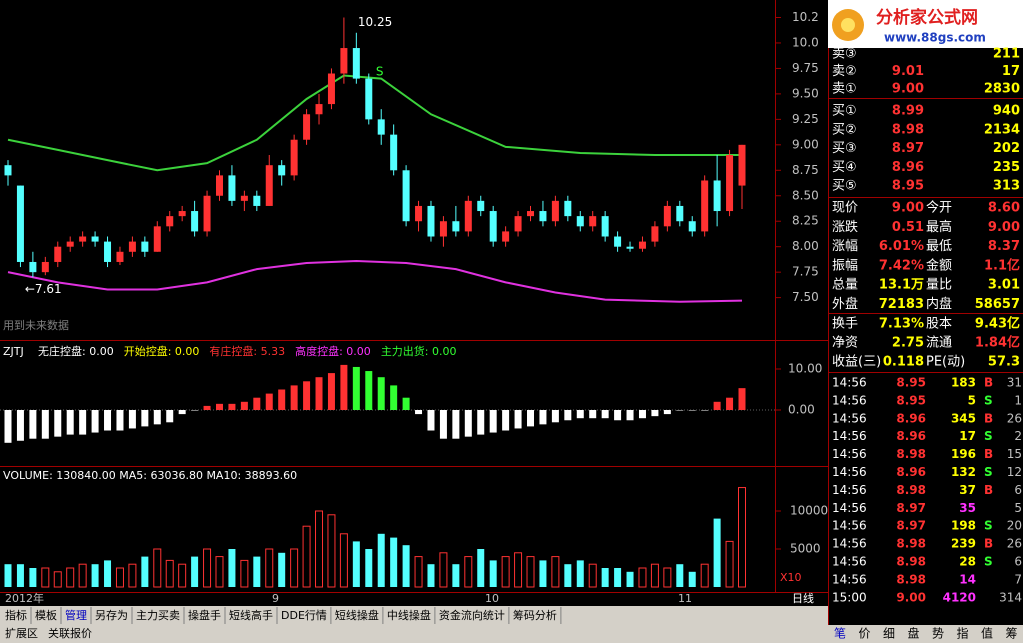 The image size is (1023, 643). I want to click on tab: 关联报价, so click(70, 633).